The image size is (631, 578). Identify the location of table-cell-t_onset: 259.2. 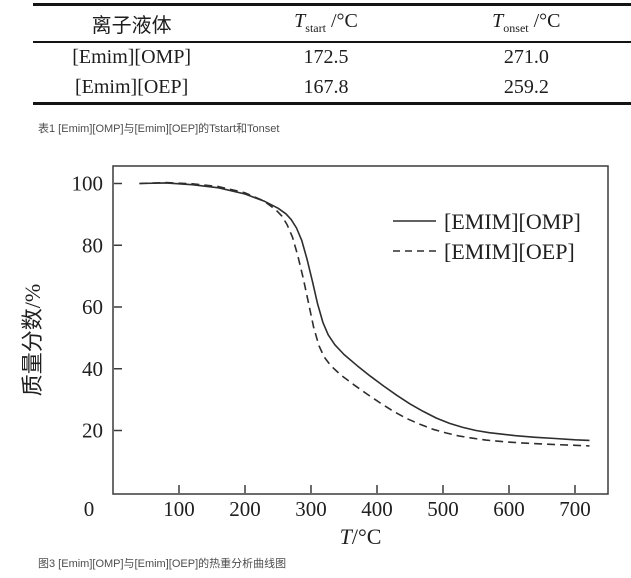
(526, 86).